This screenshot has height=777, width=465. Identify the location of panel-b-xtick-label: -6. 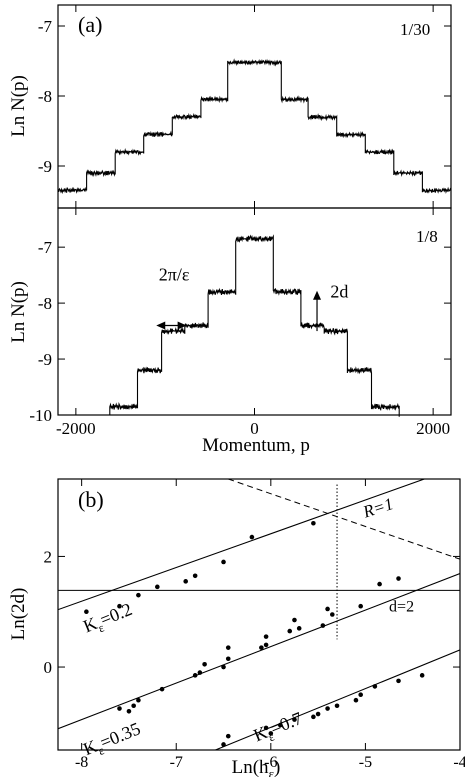
(270, 762).